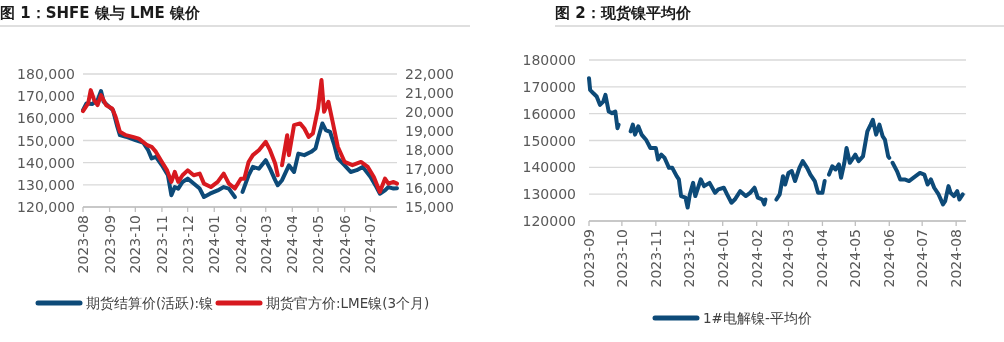 The width and height of the screenshot is (1004, 342). What do you see at coordinates (549, 167) in the screenshot?
I see `y-tick-label: 140000` at bounding box center [549, 167].